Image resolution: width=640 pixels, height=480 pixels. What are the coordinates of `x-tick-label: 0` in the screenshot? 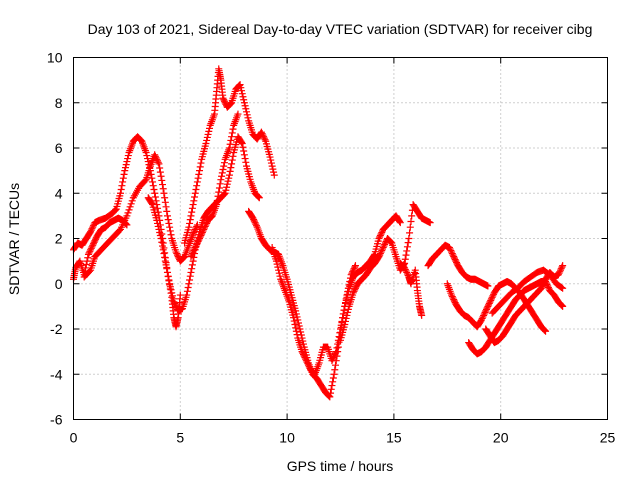 It's located at (74, 438).